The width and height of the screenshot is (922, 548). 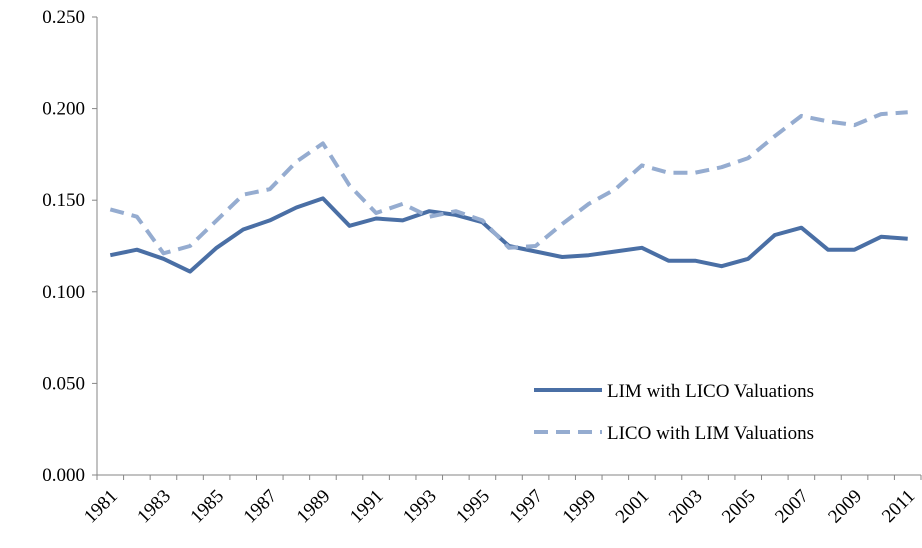 What do you see at coordinates (154, 507) in the screenshot?
I see `x-tick-label: 1983` at bounding box center [154, 507].